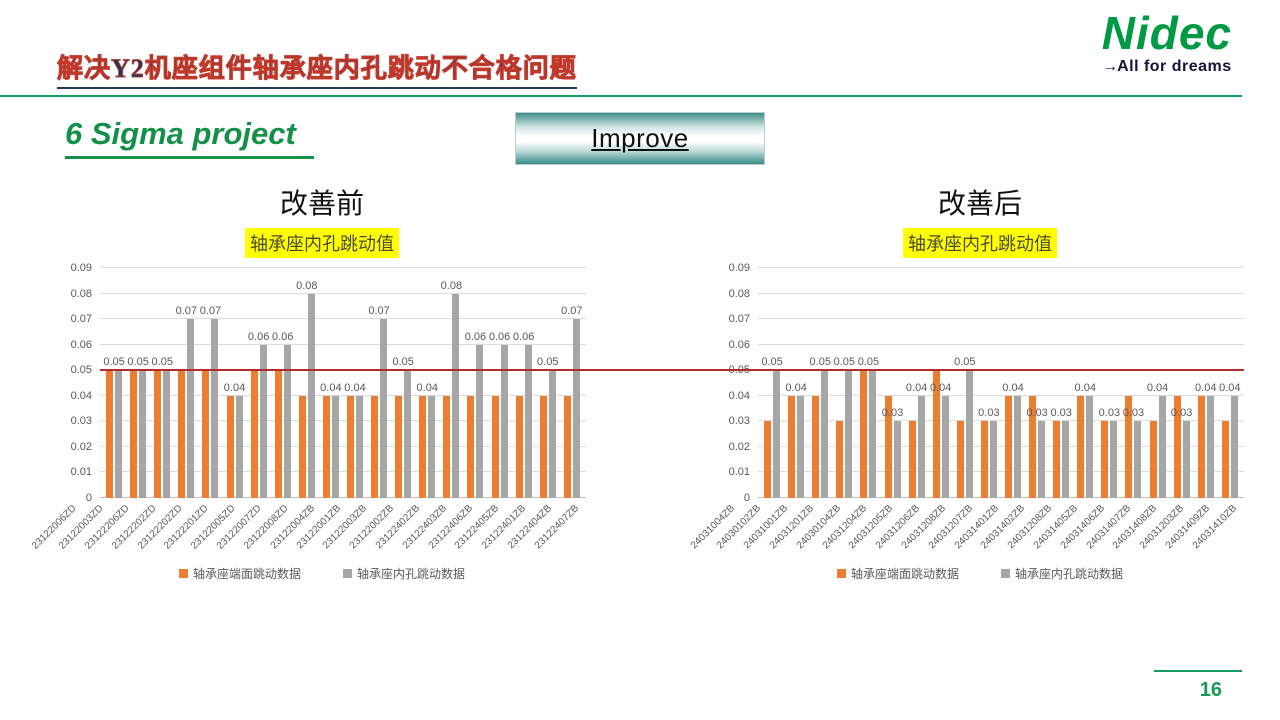 The height and width of the screenshot is (720, 1280). I want to click on chart-heading-after: 改善后, so click(979, 203).